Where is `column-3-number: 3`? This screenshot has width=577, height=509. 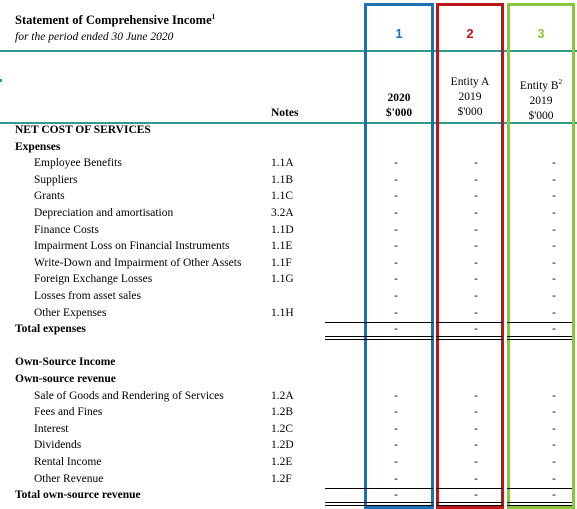 column-3-number: 3 is located at coordinates (541, 33).